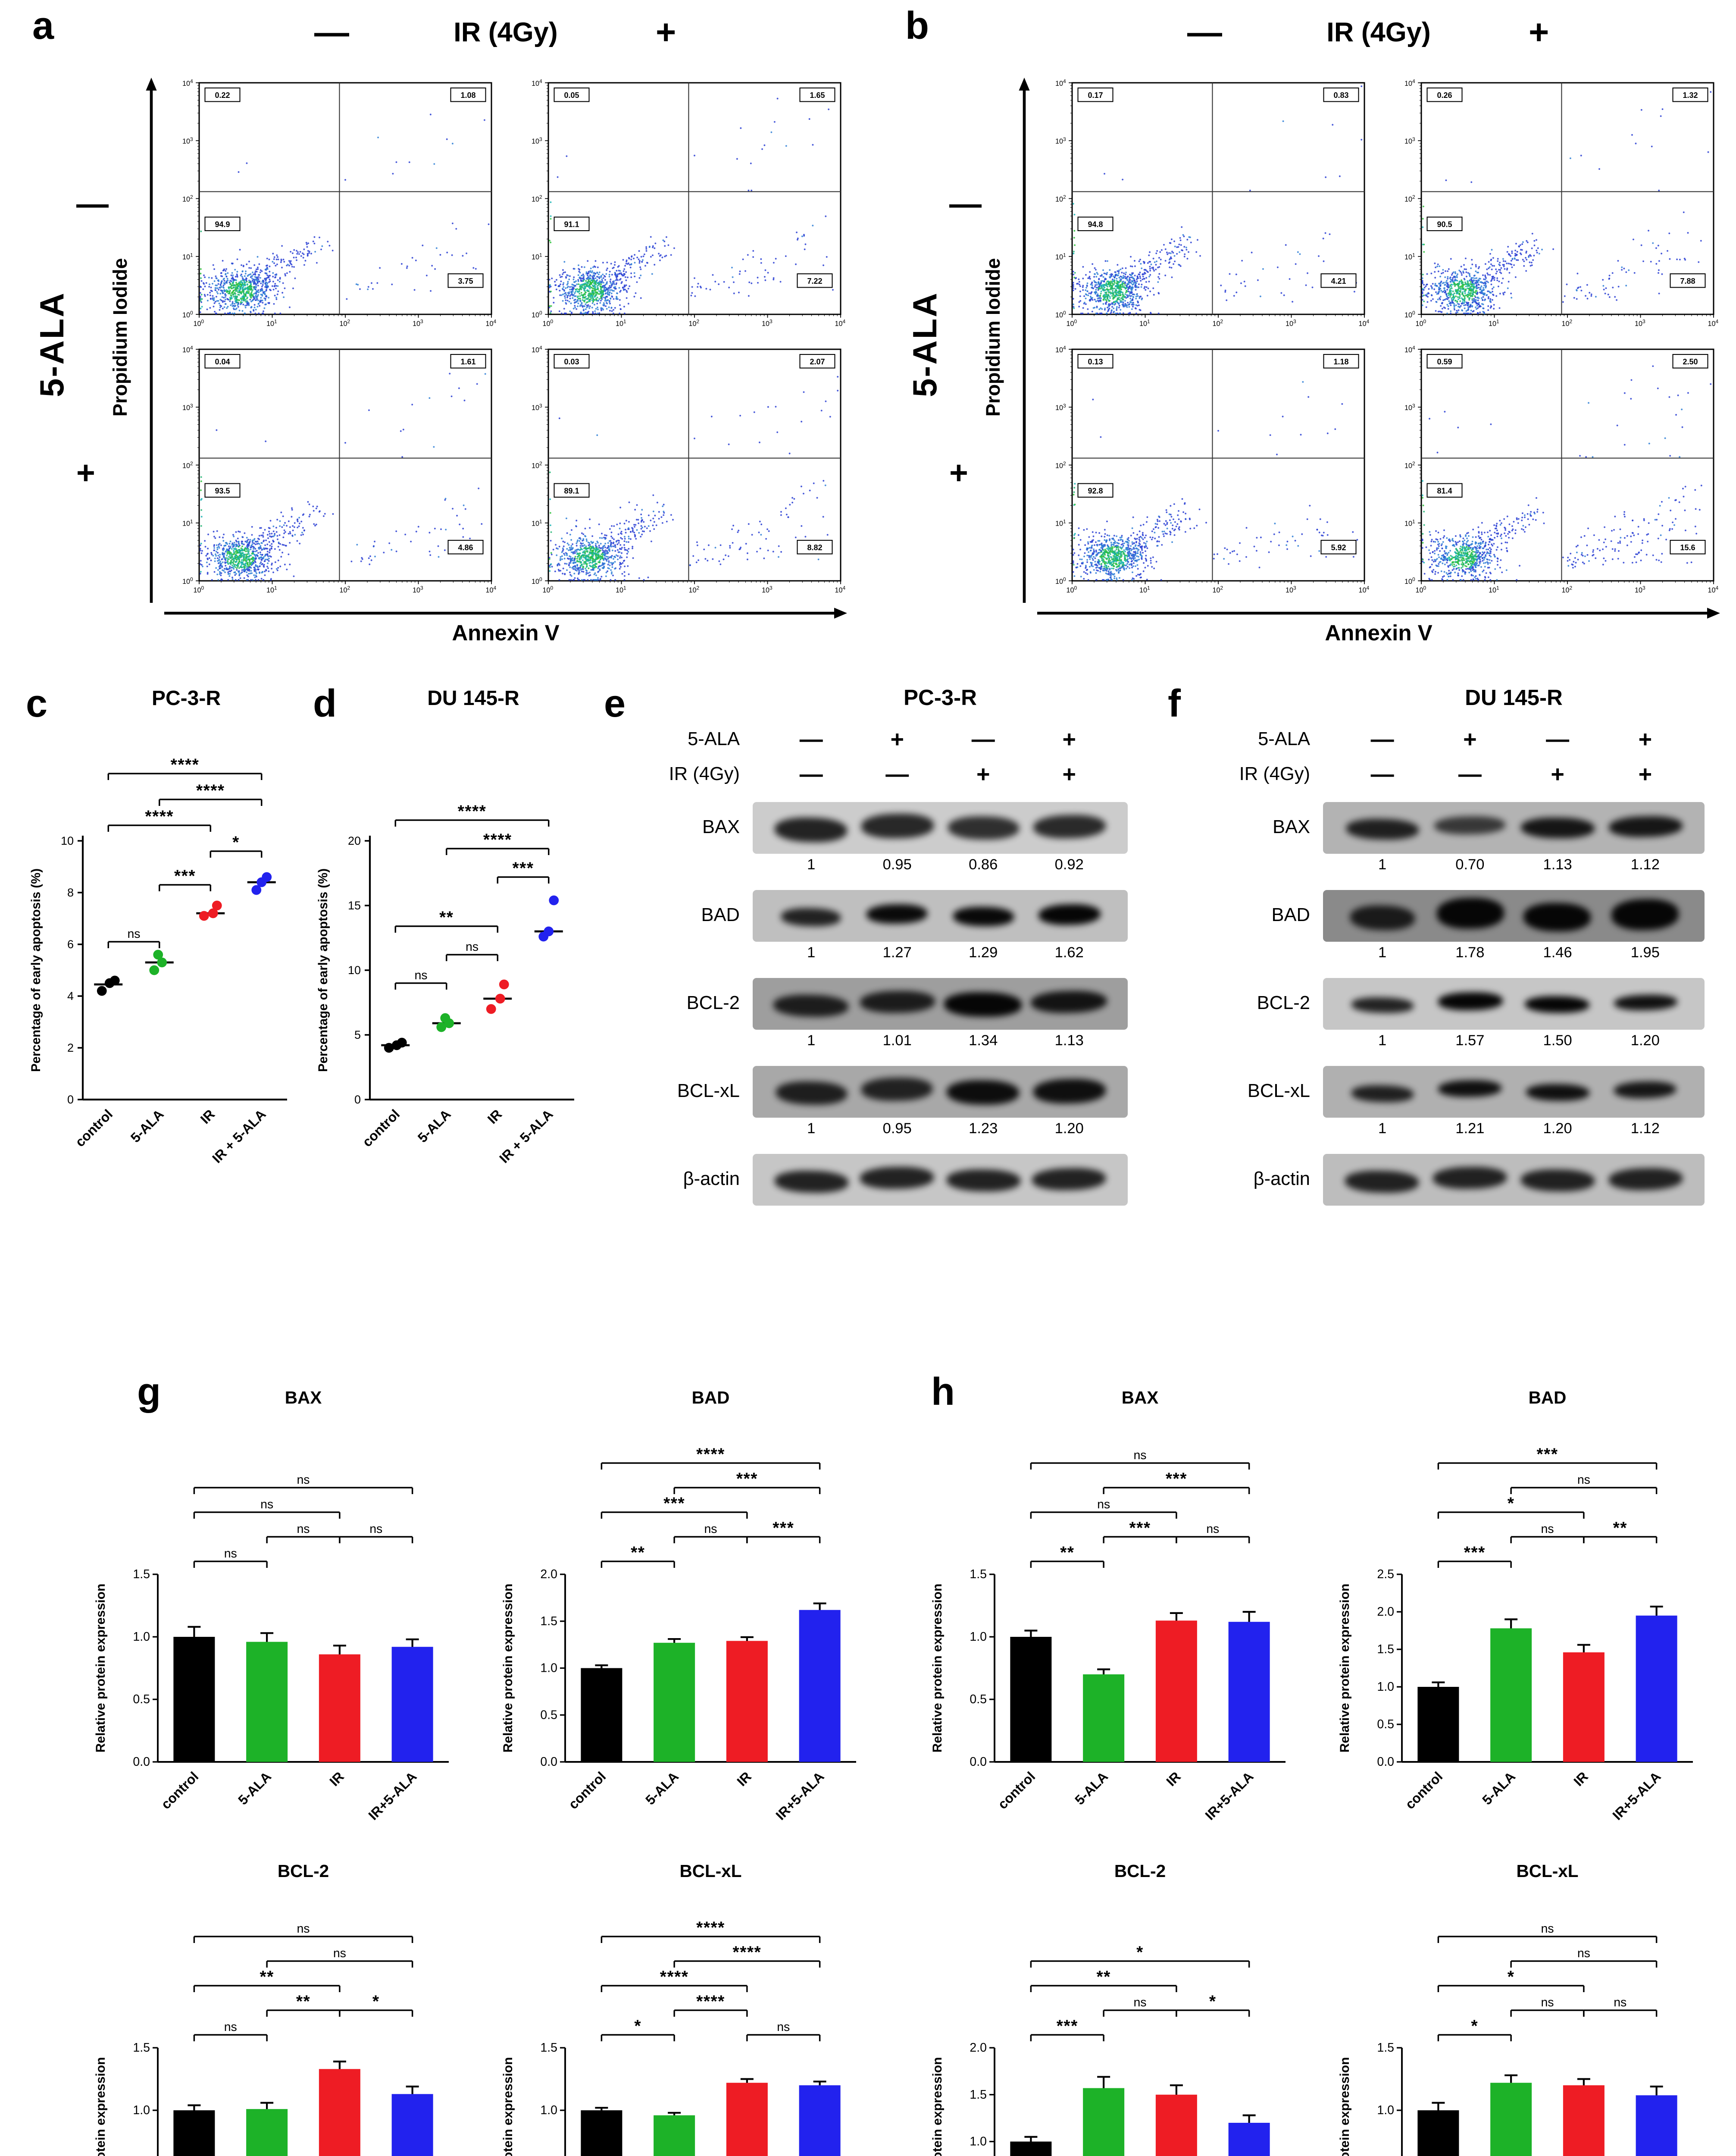 This screenshot has height=2156, width=1736. What do you see at coordinates (943, 1392) in the screenshot?
I see `panel-letter-h: h` at bounding box center [943, 1392].